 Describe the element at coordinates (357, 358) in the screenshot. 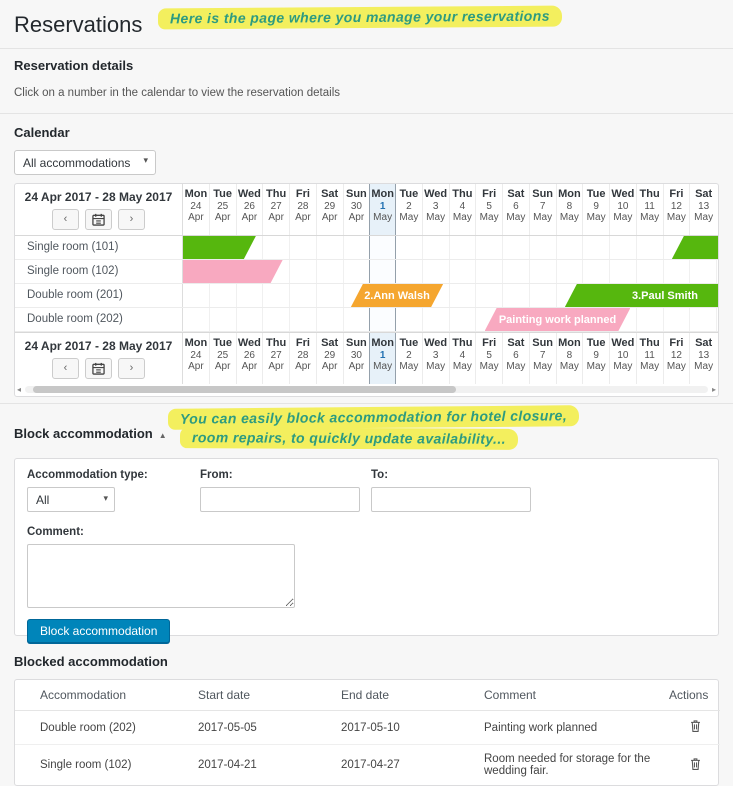

I see `day-header-cell: Sun 30 Apr` at that location.